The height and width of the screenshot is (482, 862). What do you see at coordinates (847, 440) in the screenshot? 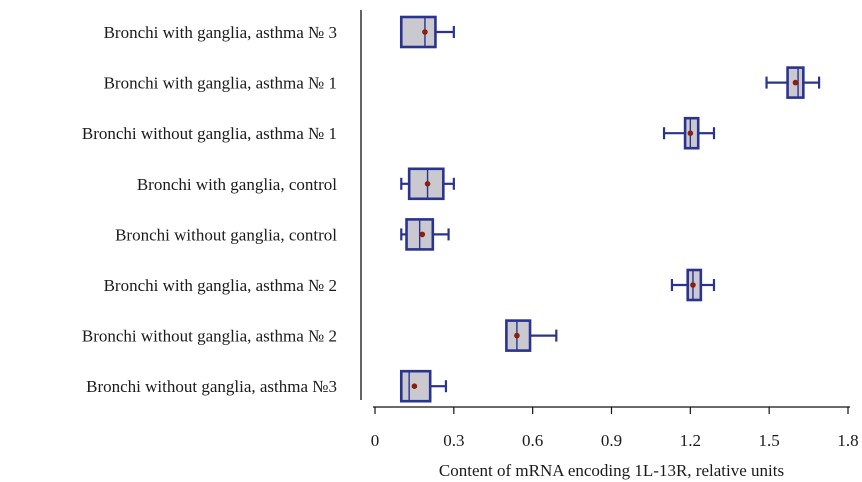
I see `x-tick-label: 1.8` at bounding box center [847, 440].